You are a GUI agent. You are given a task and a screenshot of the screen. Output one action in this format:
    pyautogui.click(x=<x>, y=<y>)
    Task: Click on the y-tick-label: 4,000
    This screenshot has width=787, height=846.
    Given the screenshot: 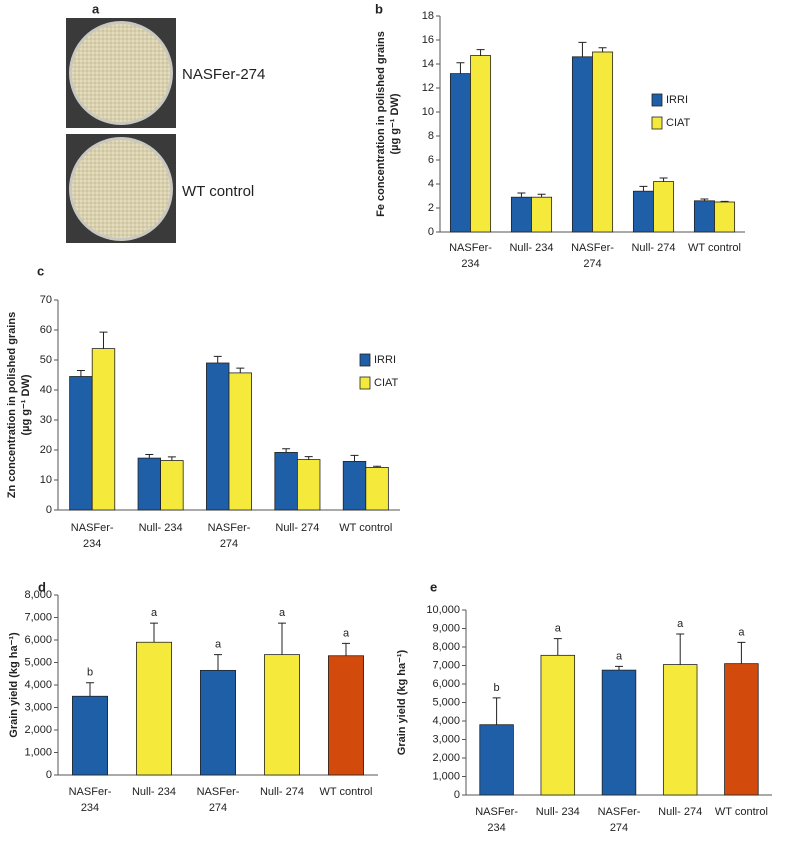 What is the action you would take?
    pyautogui.click(x=446, y=721)
    